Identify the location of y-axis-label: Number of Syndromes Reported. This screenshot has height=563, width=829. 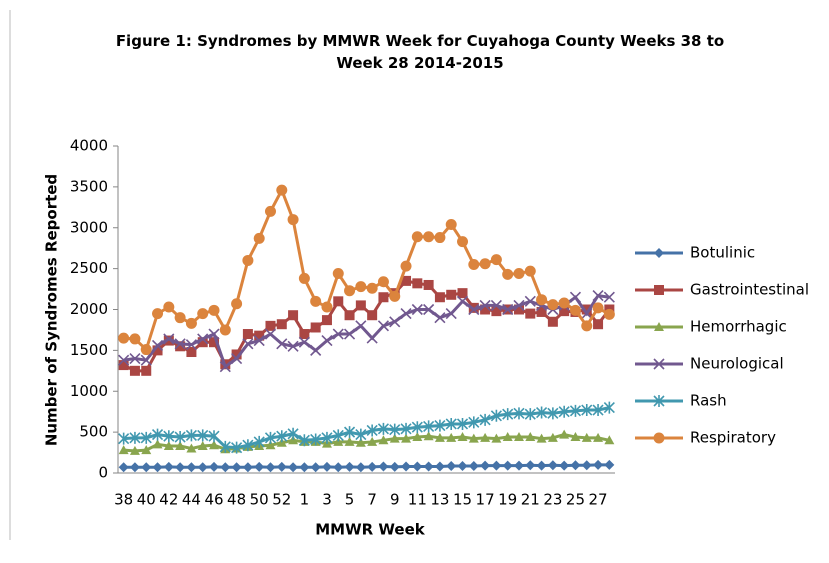
(52, 310).